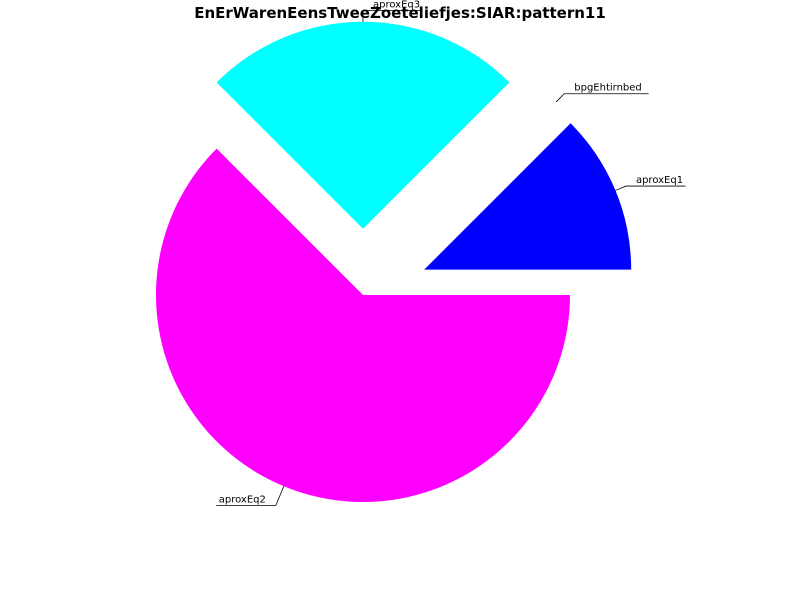 This screenshot has width=800, height=600. What do you see at coordinates (396, 5) in the screenshot?
I see `slice-label-aproxEq3: aproxEq3` at bounding box center [396, 5].